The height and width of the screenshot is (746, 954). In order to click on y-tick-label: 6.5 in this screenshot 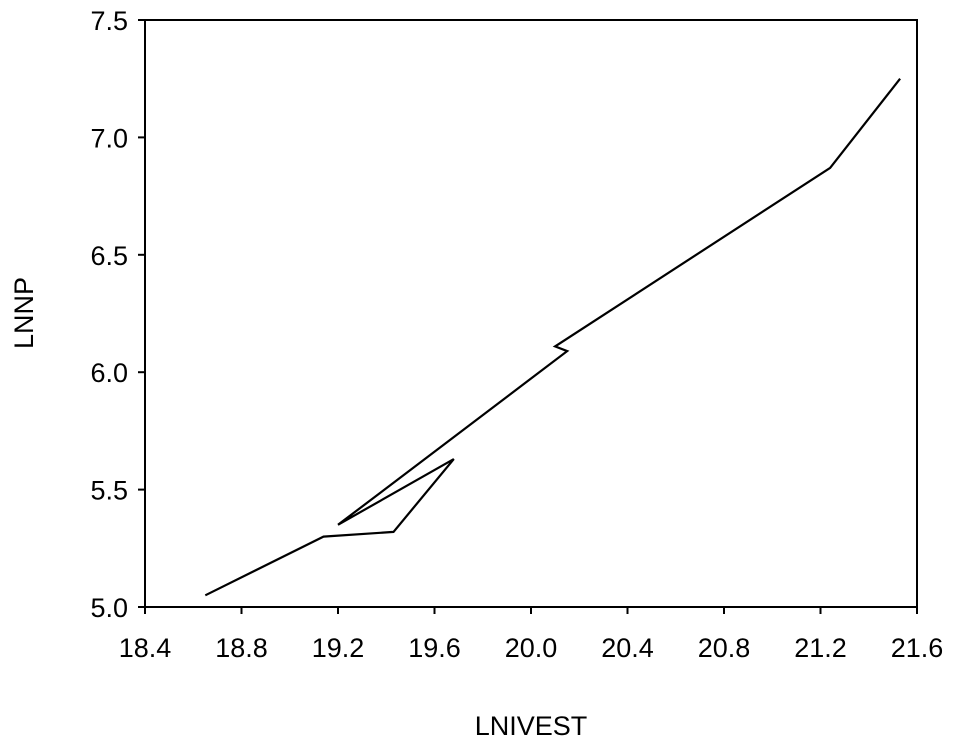, I will do `click(109, 256)`.